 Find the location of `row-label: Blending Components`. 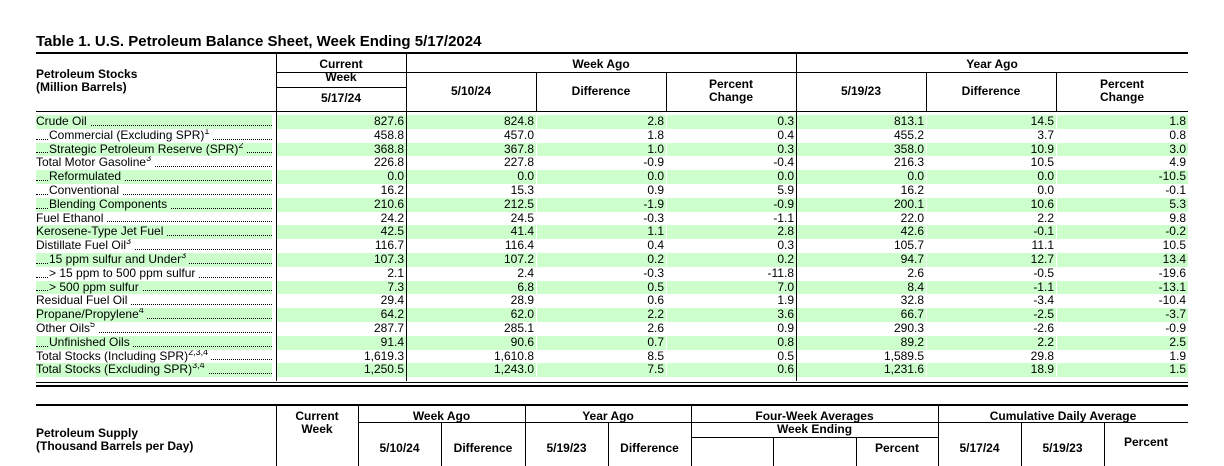

row-label: Blending Components is located at coordinates (154, 204).